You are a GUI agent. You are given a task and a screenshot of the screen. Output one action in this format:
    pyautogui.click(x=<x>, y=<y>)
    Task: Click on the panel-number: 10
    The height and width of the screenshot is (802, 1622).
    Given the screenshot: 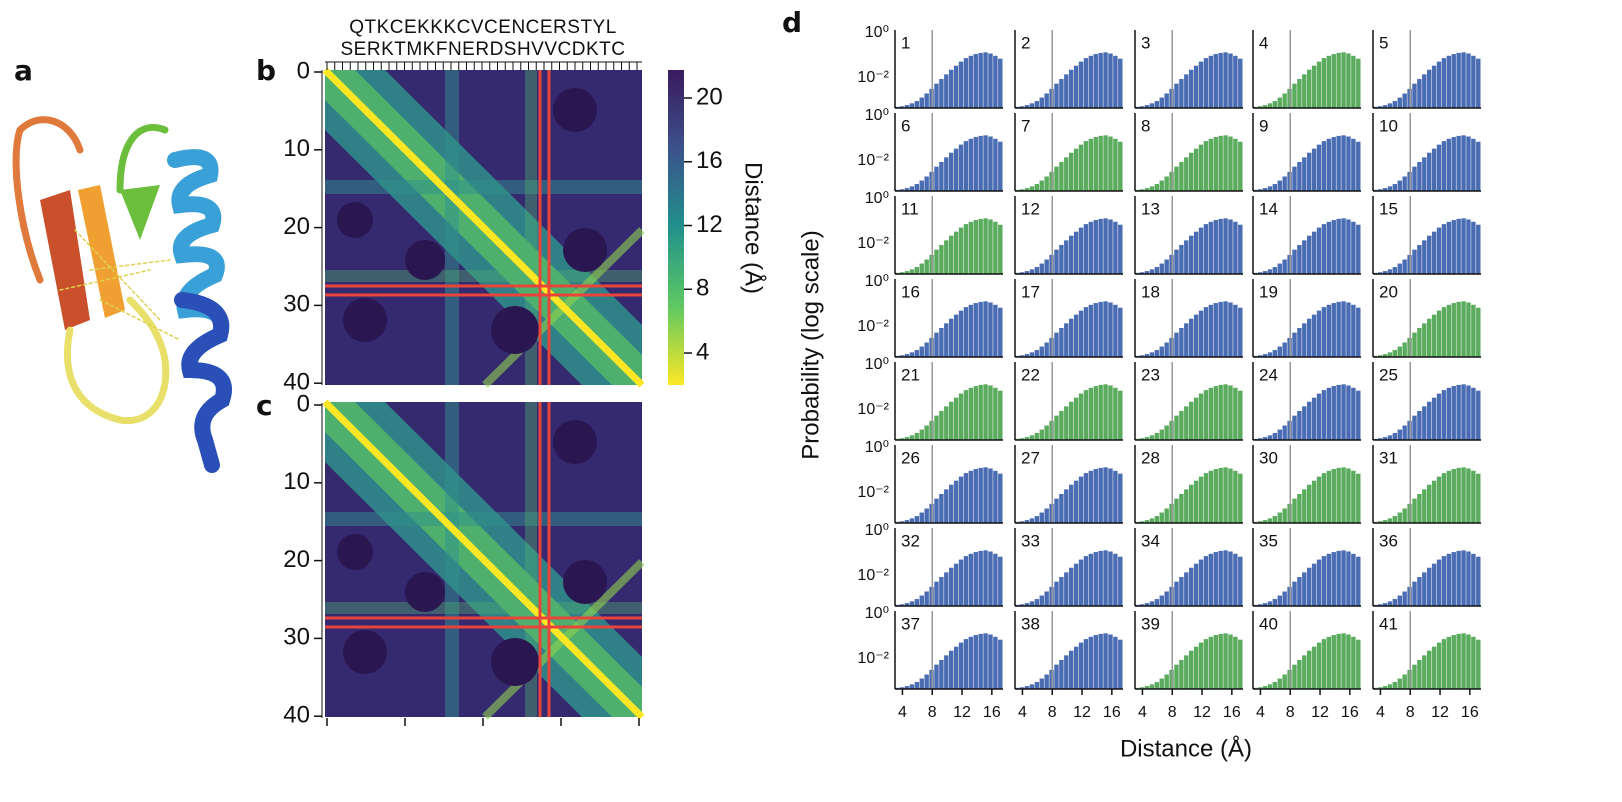 What is the action you would take?
    pyautogui.click(x=1388, y=125)
    